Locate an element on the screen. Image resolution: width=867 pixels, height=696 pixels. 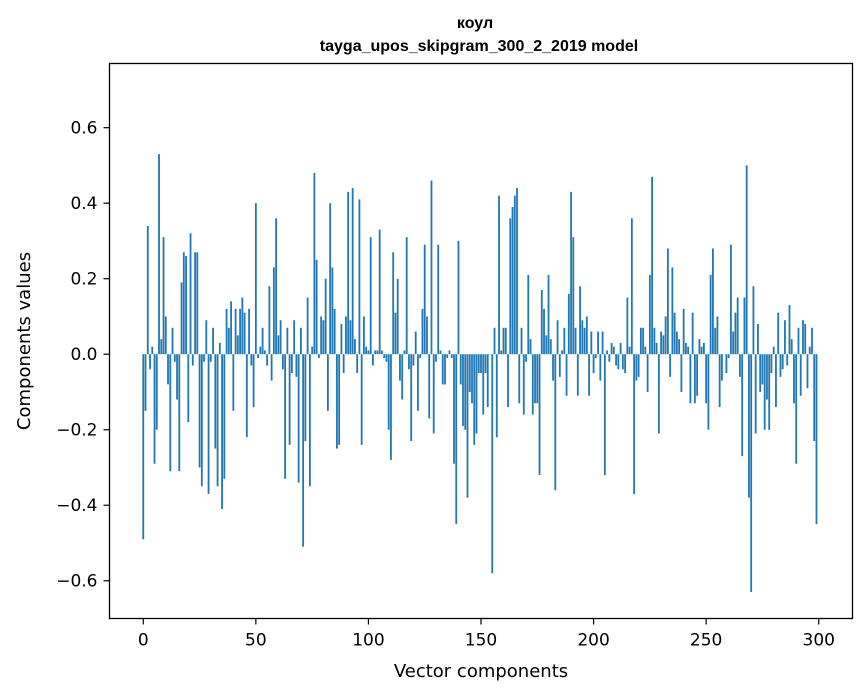
y-axis-label: Components values is located at coordinates (24, 341).